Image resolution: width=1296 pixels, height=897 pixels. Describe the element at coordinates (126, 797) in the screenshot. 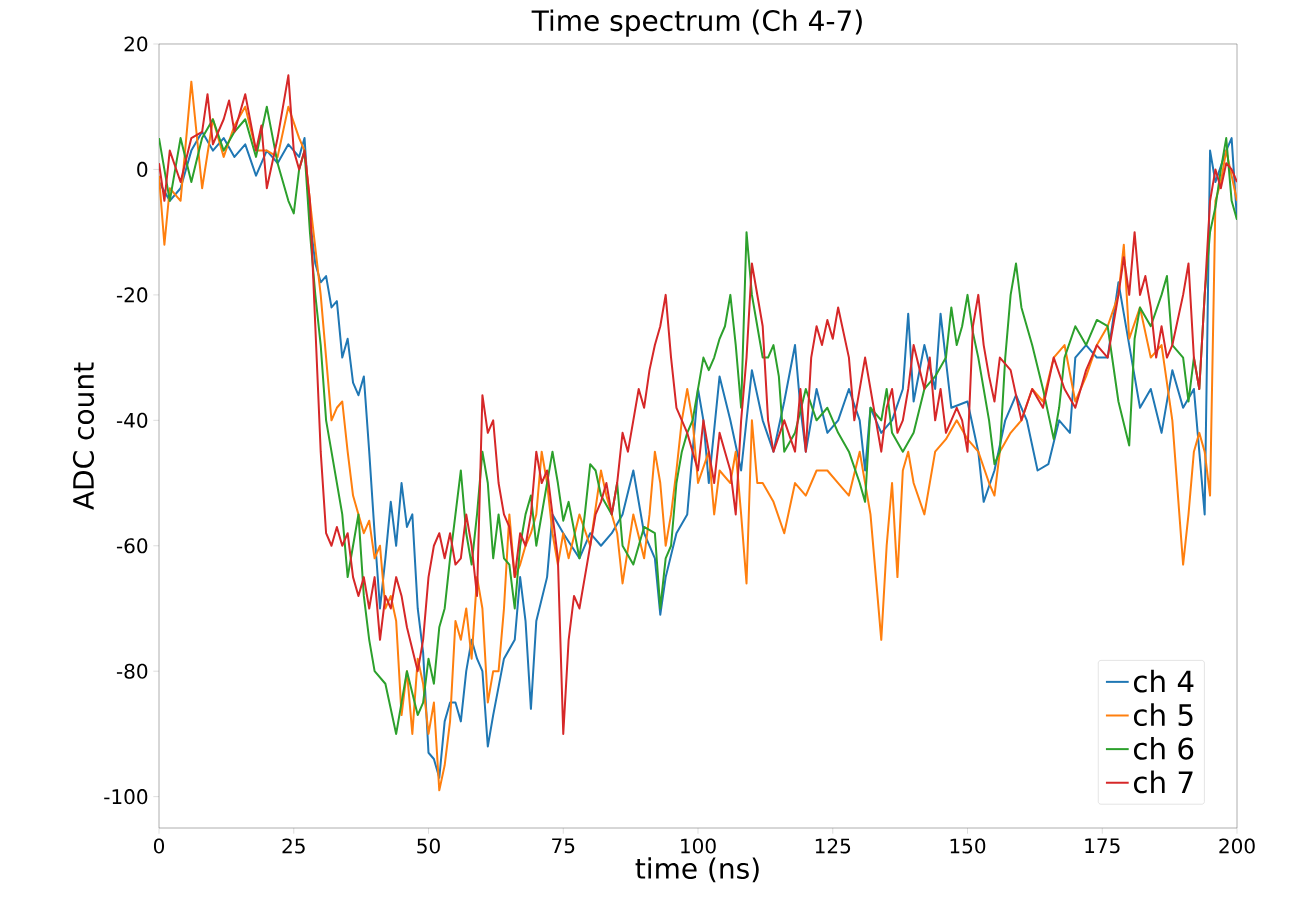

I see `y-tick-label: -100` at that location.